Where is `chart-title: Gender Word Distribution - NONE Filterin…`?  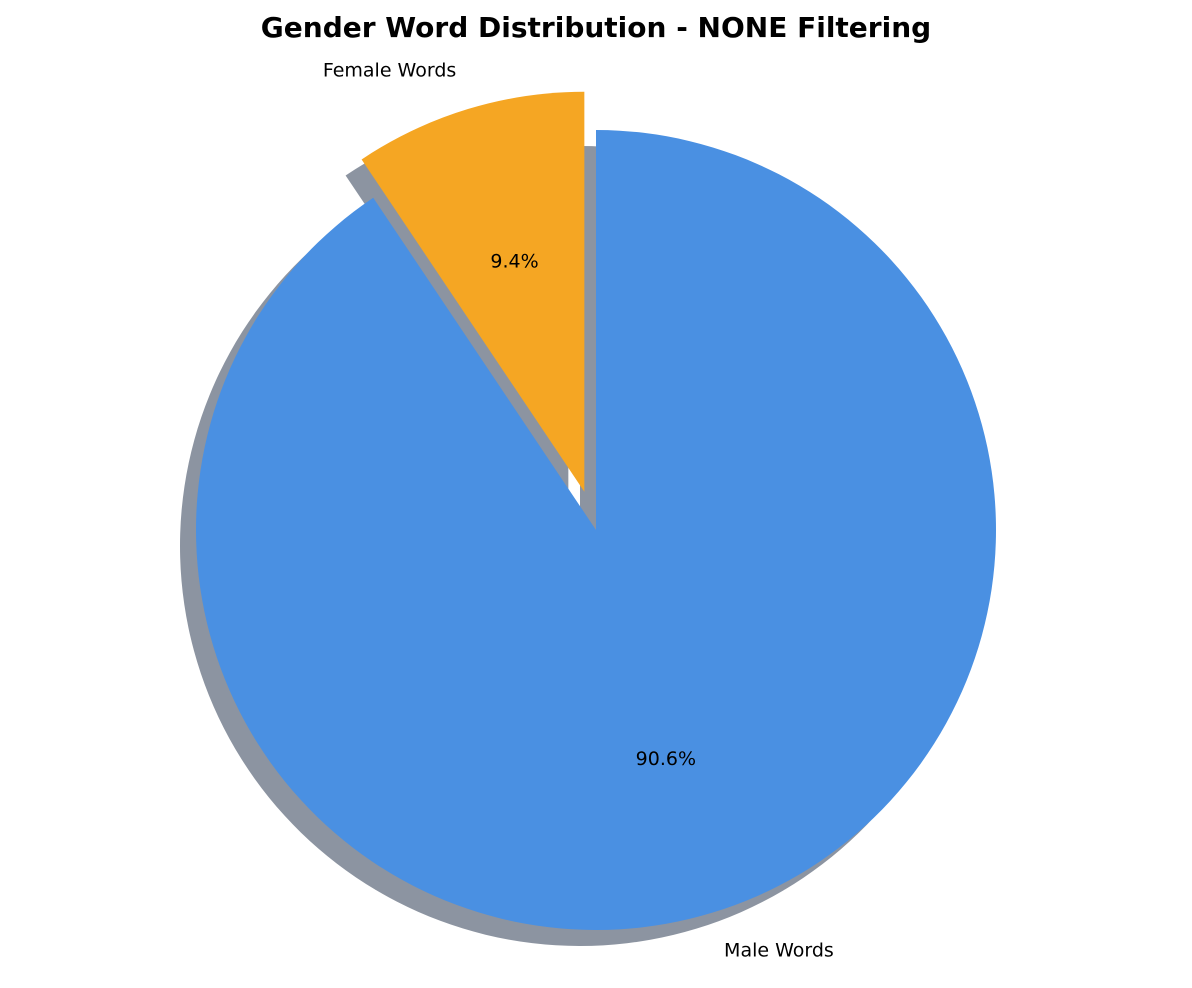
chart-title: Gender Word Distribution - NONE Filterin… is located at coordinates (596, 27).